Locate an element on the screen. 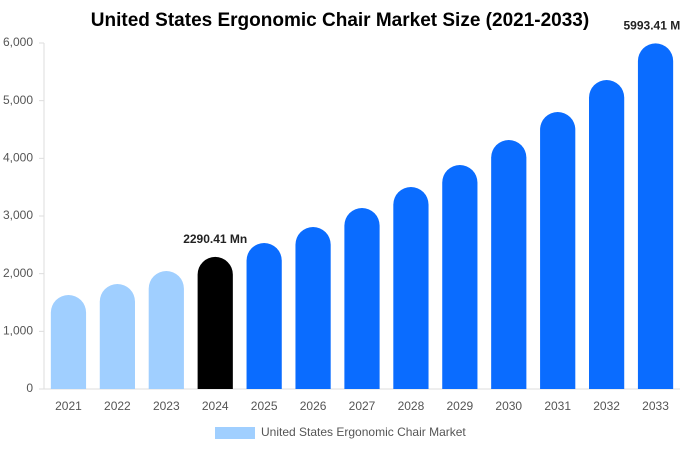 Image resolution: width=680 pixels, height=450 pixels. y-tick-label: 6,000 is located at coordinates (18, 42).